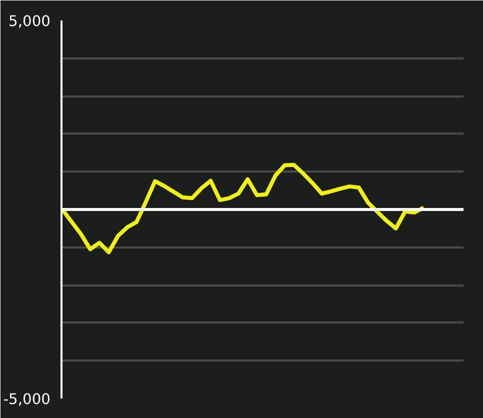  Describe the element at coordinates (27, 399) in the screenshot. I see `y-tick-label: -5,000` at that location.